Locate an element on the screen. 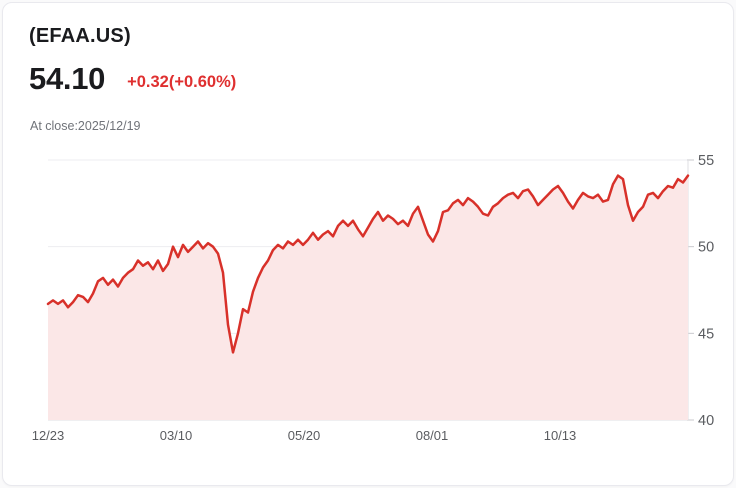 This screenshot has height=488, width=736. x-axis-label: 10/13 is located at coordinates (560, 435).